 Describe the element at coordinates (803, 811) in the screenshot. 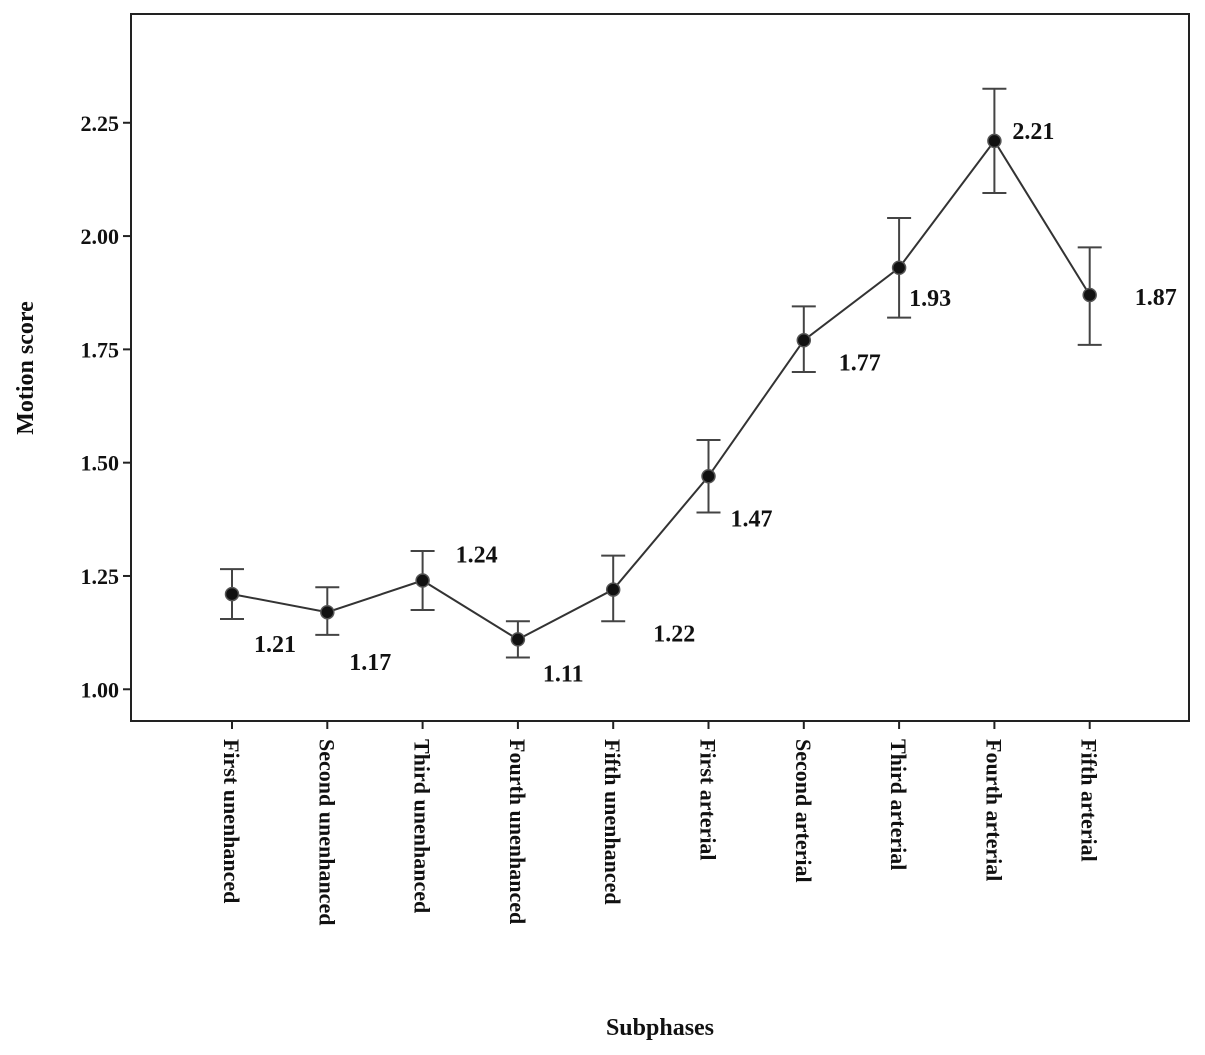

I see `x-category-label: Second arterial` at that location.